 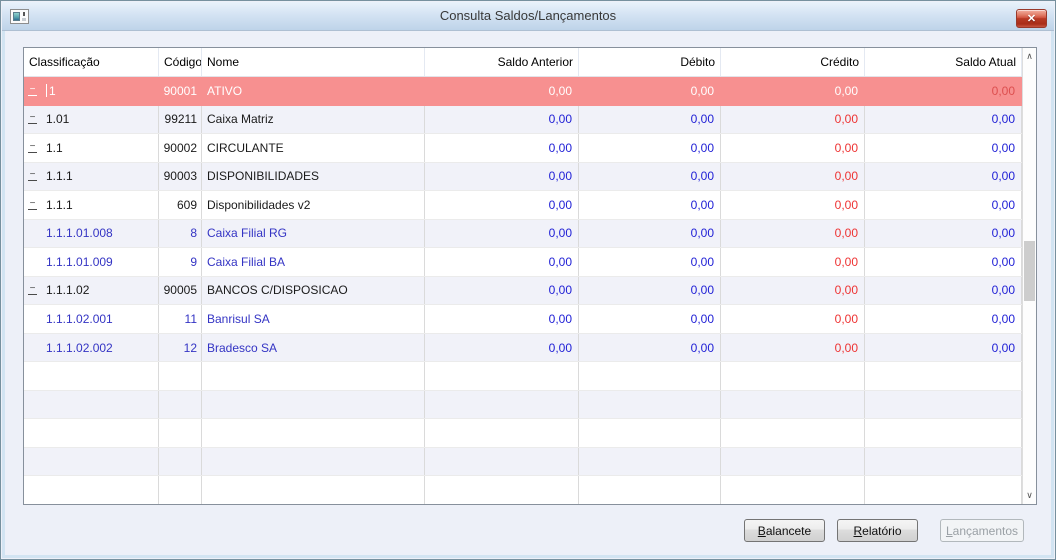 What do you see at coordinates (877, 530) in the screenshot?
I see `relatorio-button: Relatório` at bounding box center [877, 530].